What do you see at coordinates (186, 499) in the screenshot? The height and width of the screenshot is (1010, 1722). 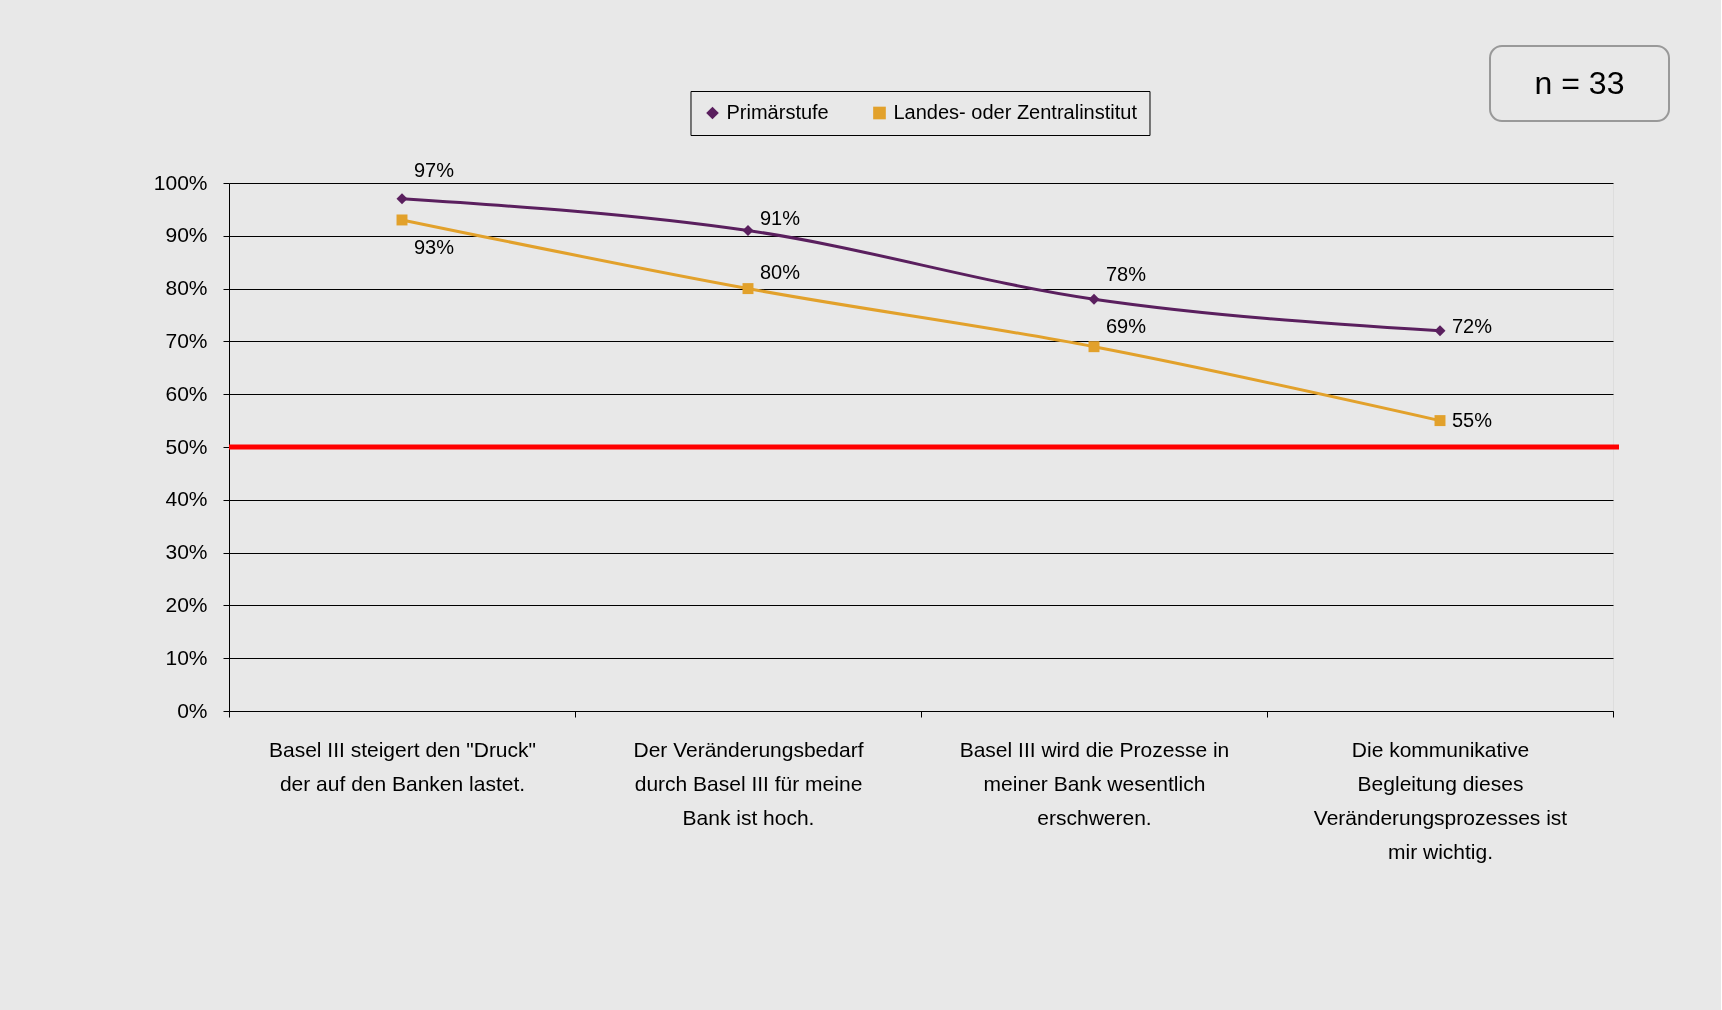 I see `y-tick-label: 40%` at bounding box center [186, 499].